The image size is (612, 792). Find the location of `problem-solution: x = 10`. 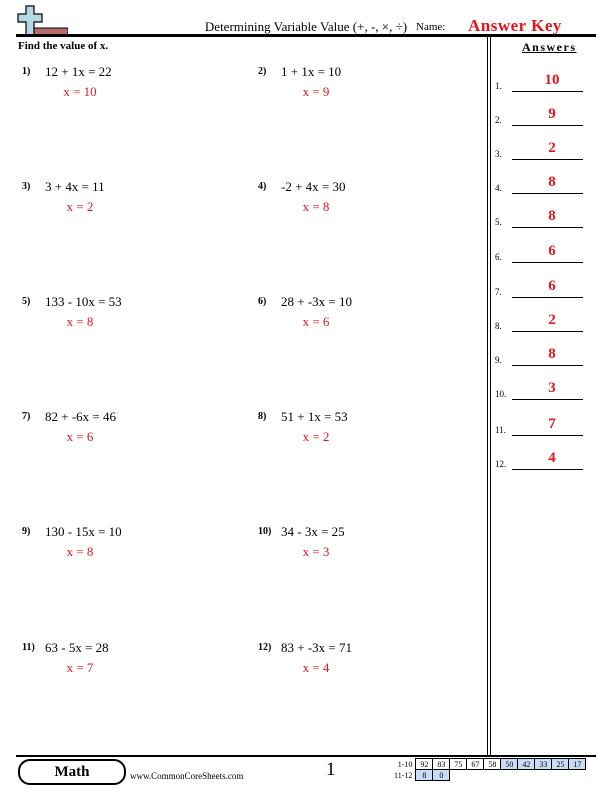

problem-solution: x = 10 is located at coordinates (80, 91).